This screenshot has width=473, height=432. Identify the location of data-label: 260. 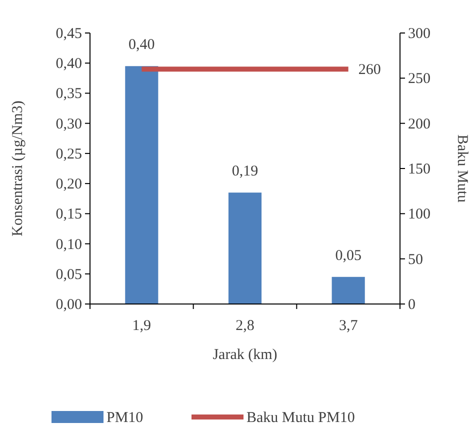
(369, 70).